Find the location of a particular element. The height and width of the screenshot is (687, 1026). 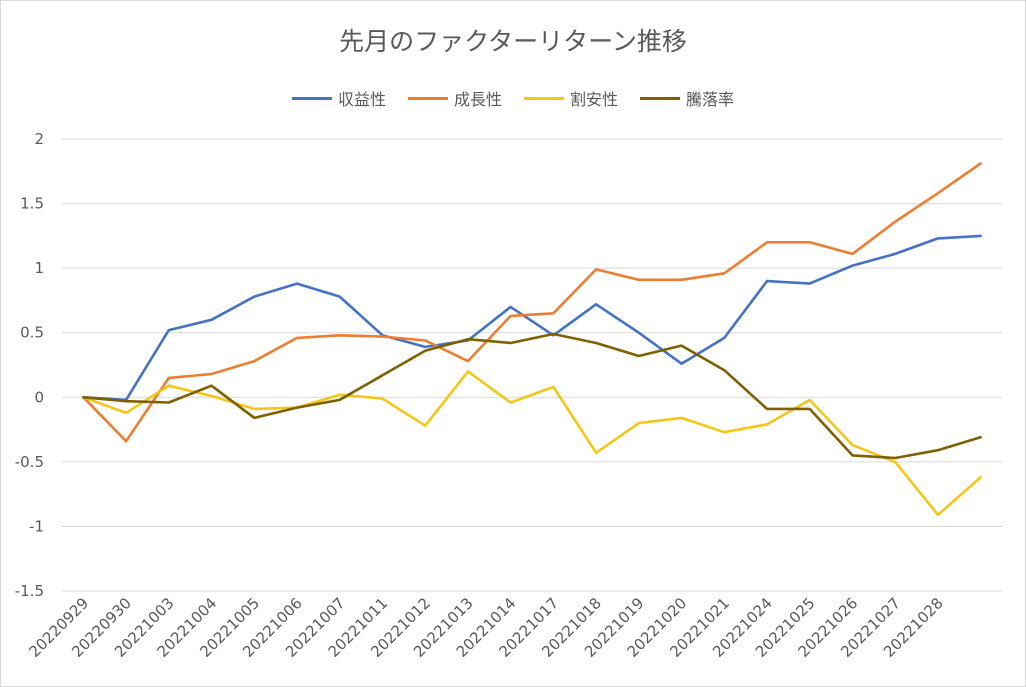

y-tick-label: -1.5 is located at coordinates (29, 591).